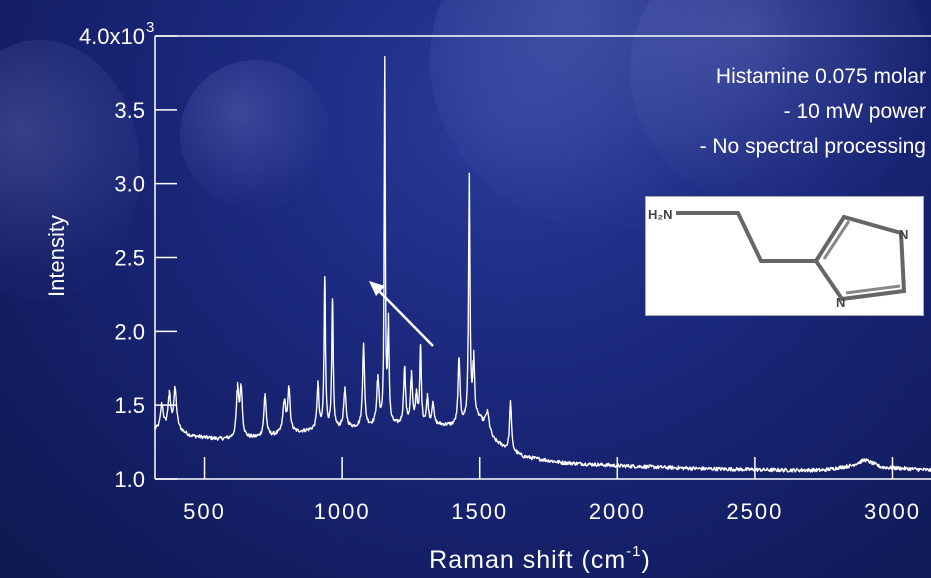  What do you see at coordinates (892, 511) in the screenshot?
I see `x-tick-label: 3000` at bounding box center [892, 511].